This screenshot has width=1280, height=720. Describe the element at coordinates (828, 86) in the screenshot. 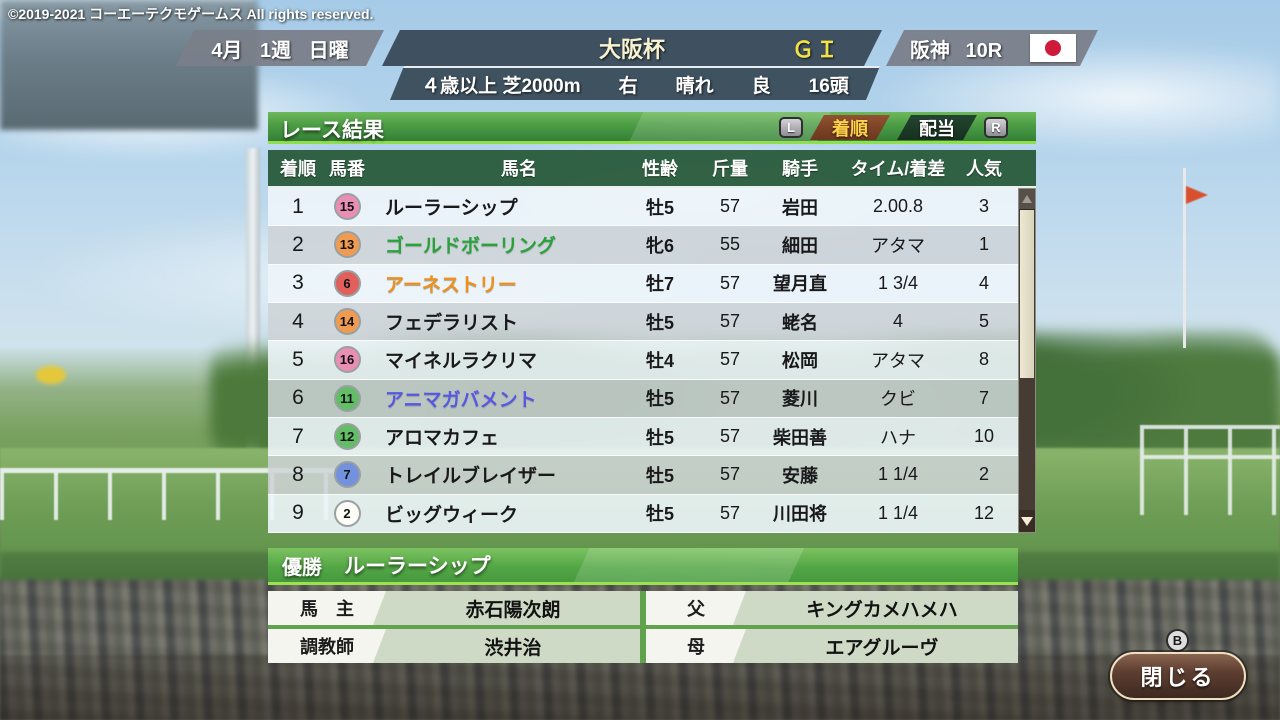

I see `race-entries: 16頭` at that location.